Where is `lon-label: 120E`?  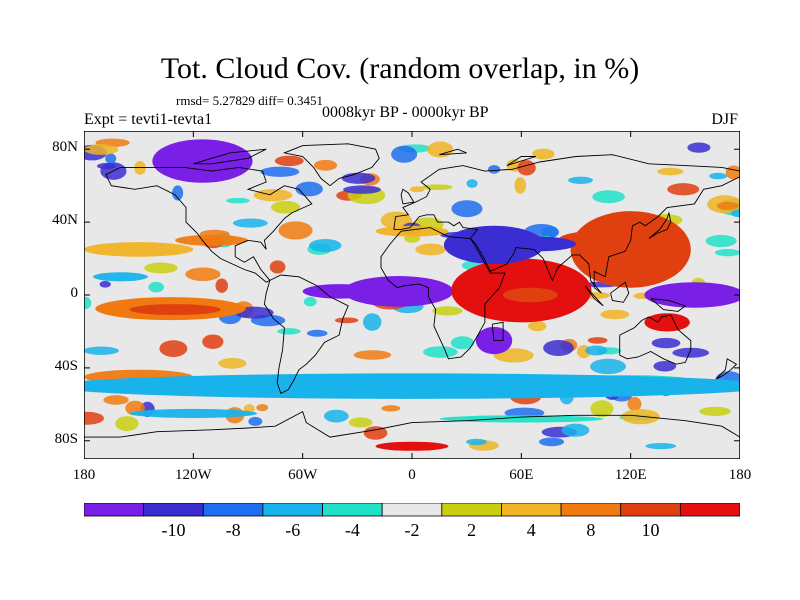 lon-label: 120E is located at coordinates (630, 475).